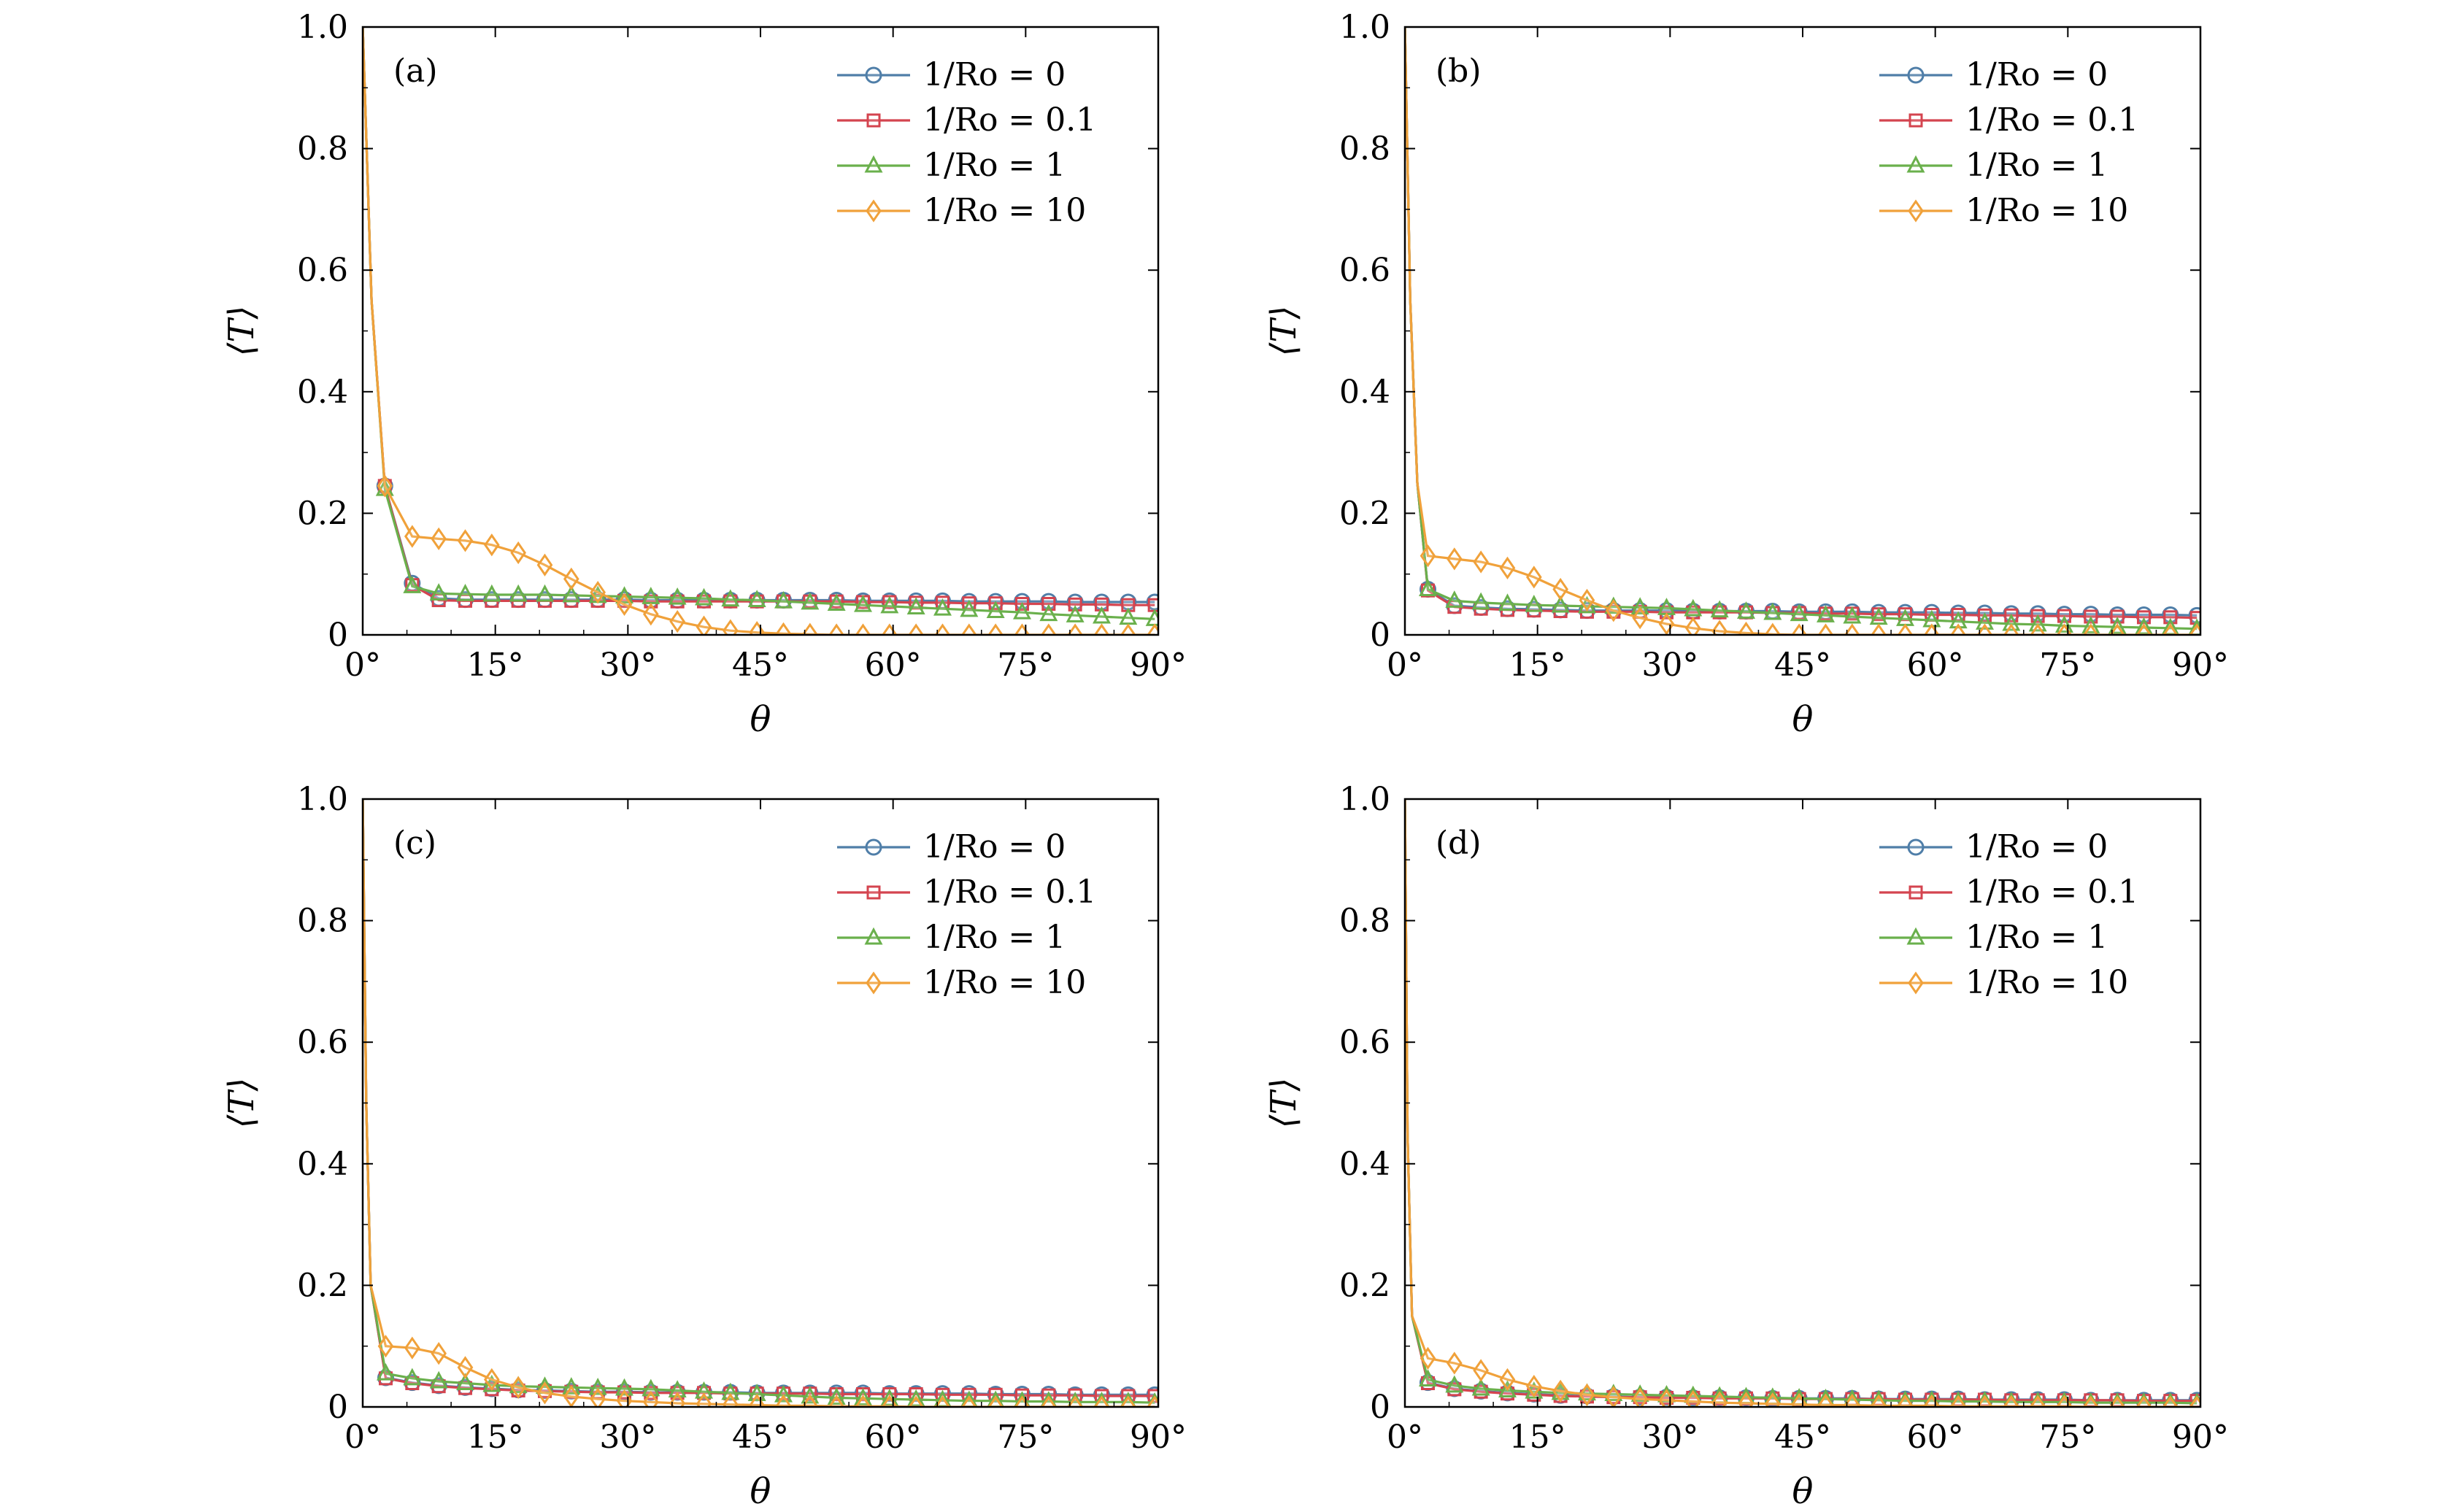 The width and height of the screenshot is (2442, 1512). I want to click on x-tick-label: 0°, so click(1405, 665).